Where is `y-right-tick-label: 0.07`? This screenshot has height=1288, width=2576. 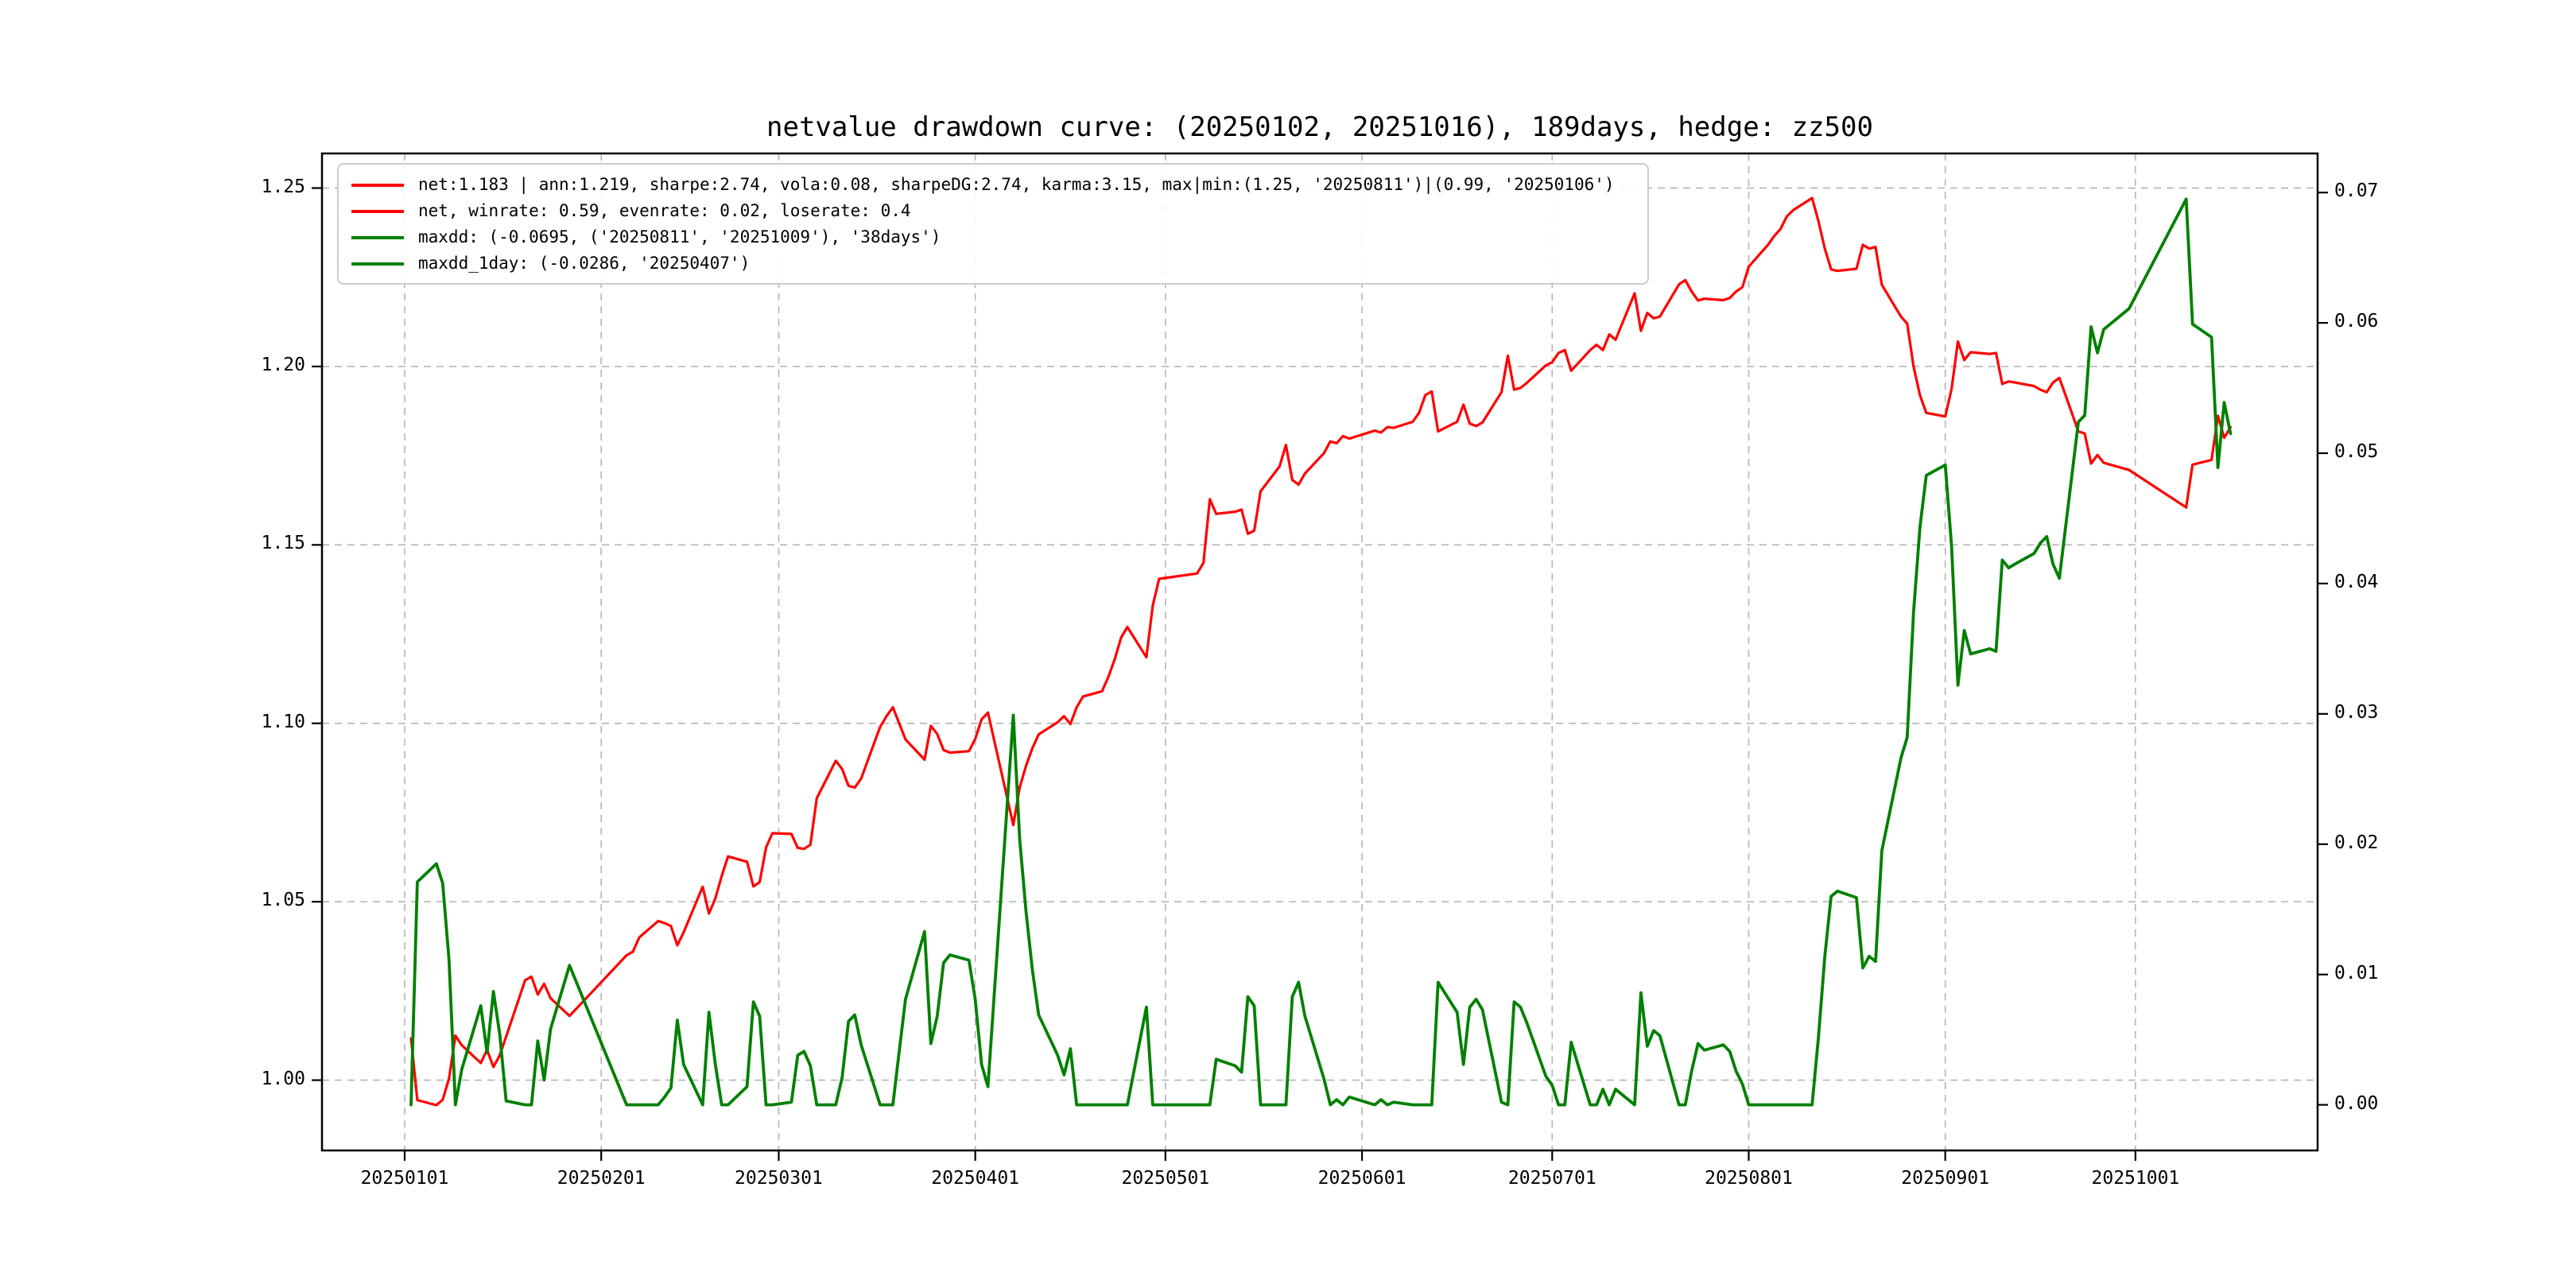
y-right-tick-label: 0.07 is located at coordinates (2356, 191).